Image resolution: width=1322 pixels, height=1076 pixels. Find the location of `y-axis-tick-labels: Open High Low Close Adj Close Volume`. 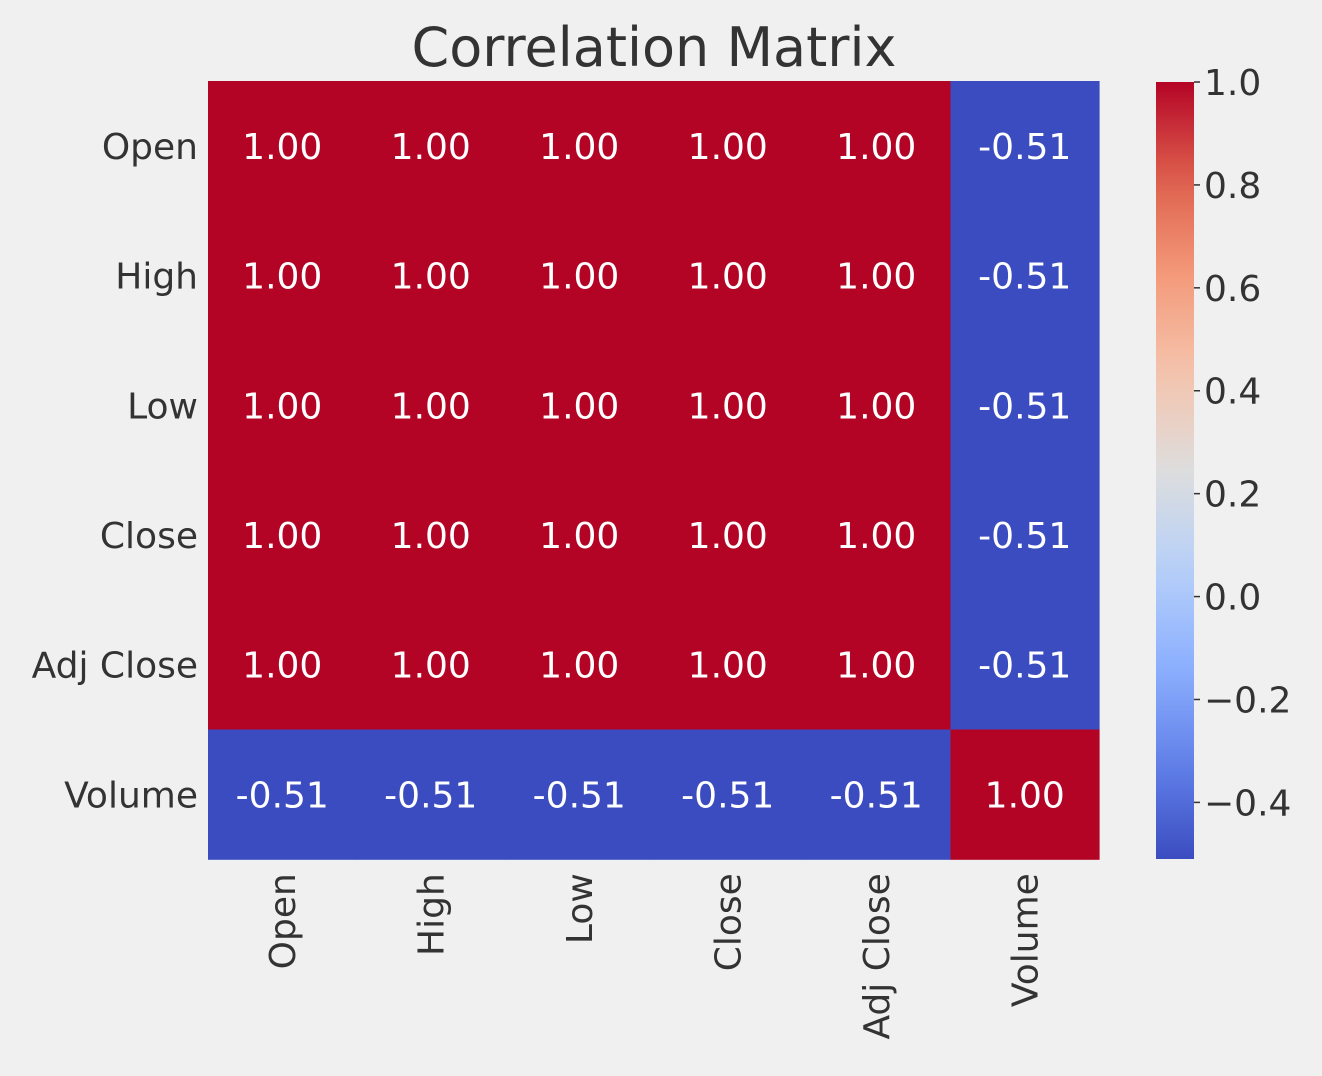

y-axis-tick-labels: Open High Low Close Adj Close Volume is located at coordinates (115, 471).